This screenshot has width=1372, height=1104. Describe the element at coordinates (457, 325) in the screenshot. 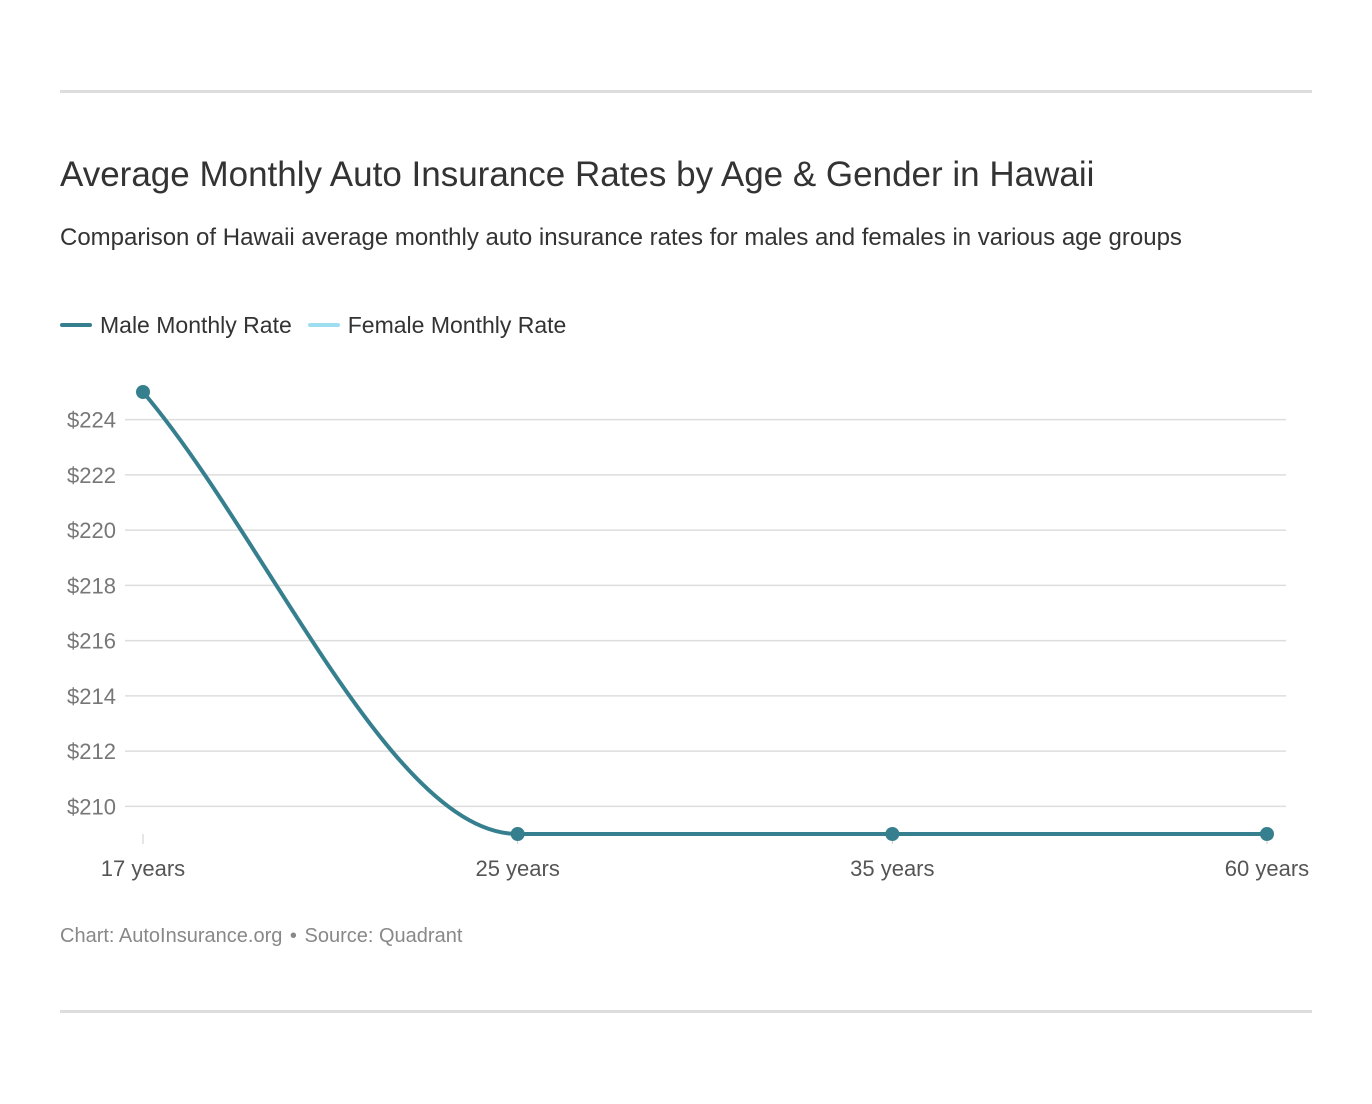

I see `legend-label-female: Female Monthly Rate` at that location.